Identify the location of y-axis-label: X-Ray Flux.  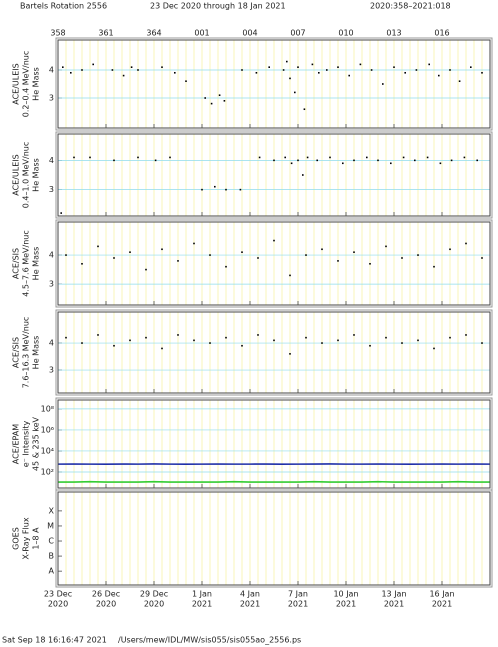
(26, 538).